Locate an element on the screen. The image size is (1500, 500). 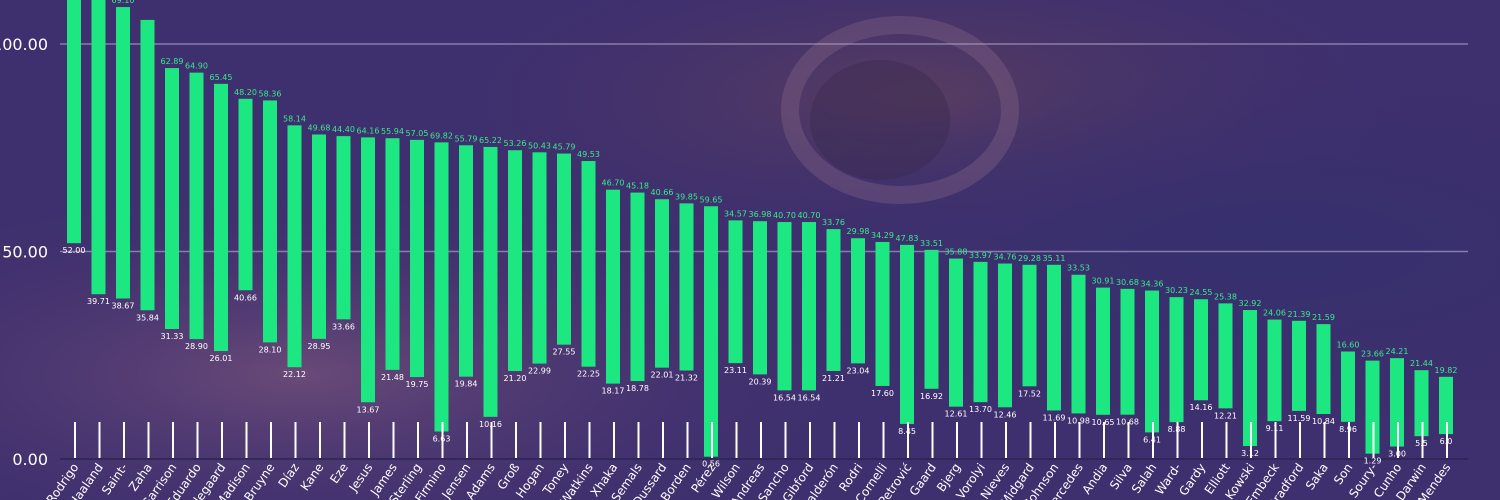
data-label-top: 65.45 is located at coordinates (221, 77).